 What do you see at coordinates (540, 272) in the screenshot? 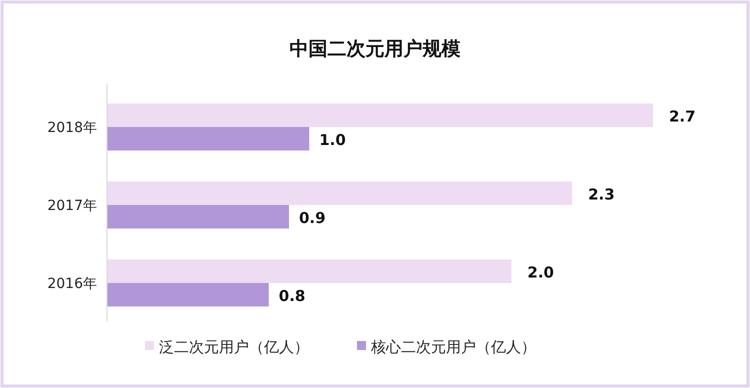
I see `data-label: 2.0` at bounding box center [540, 272].